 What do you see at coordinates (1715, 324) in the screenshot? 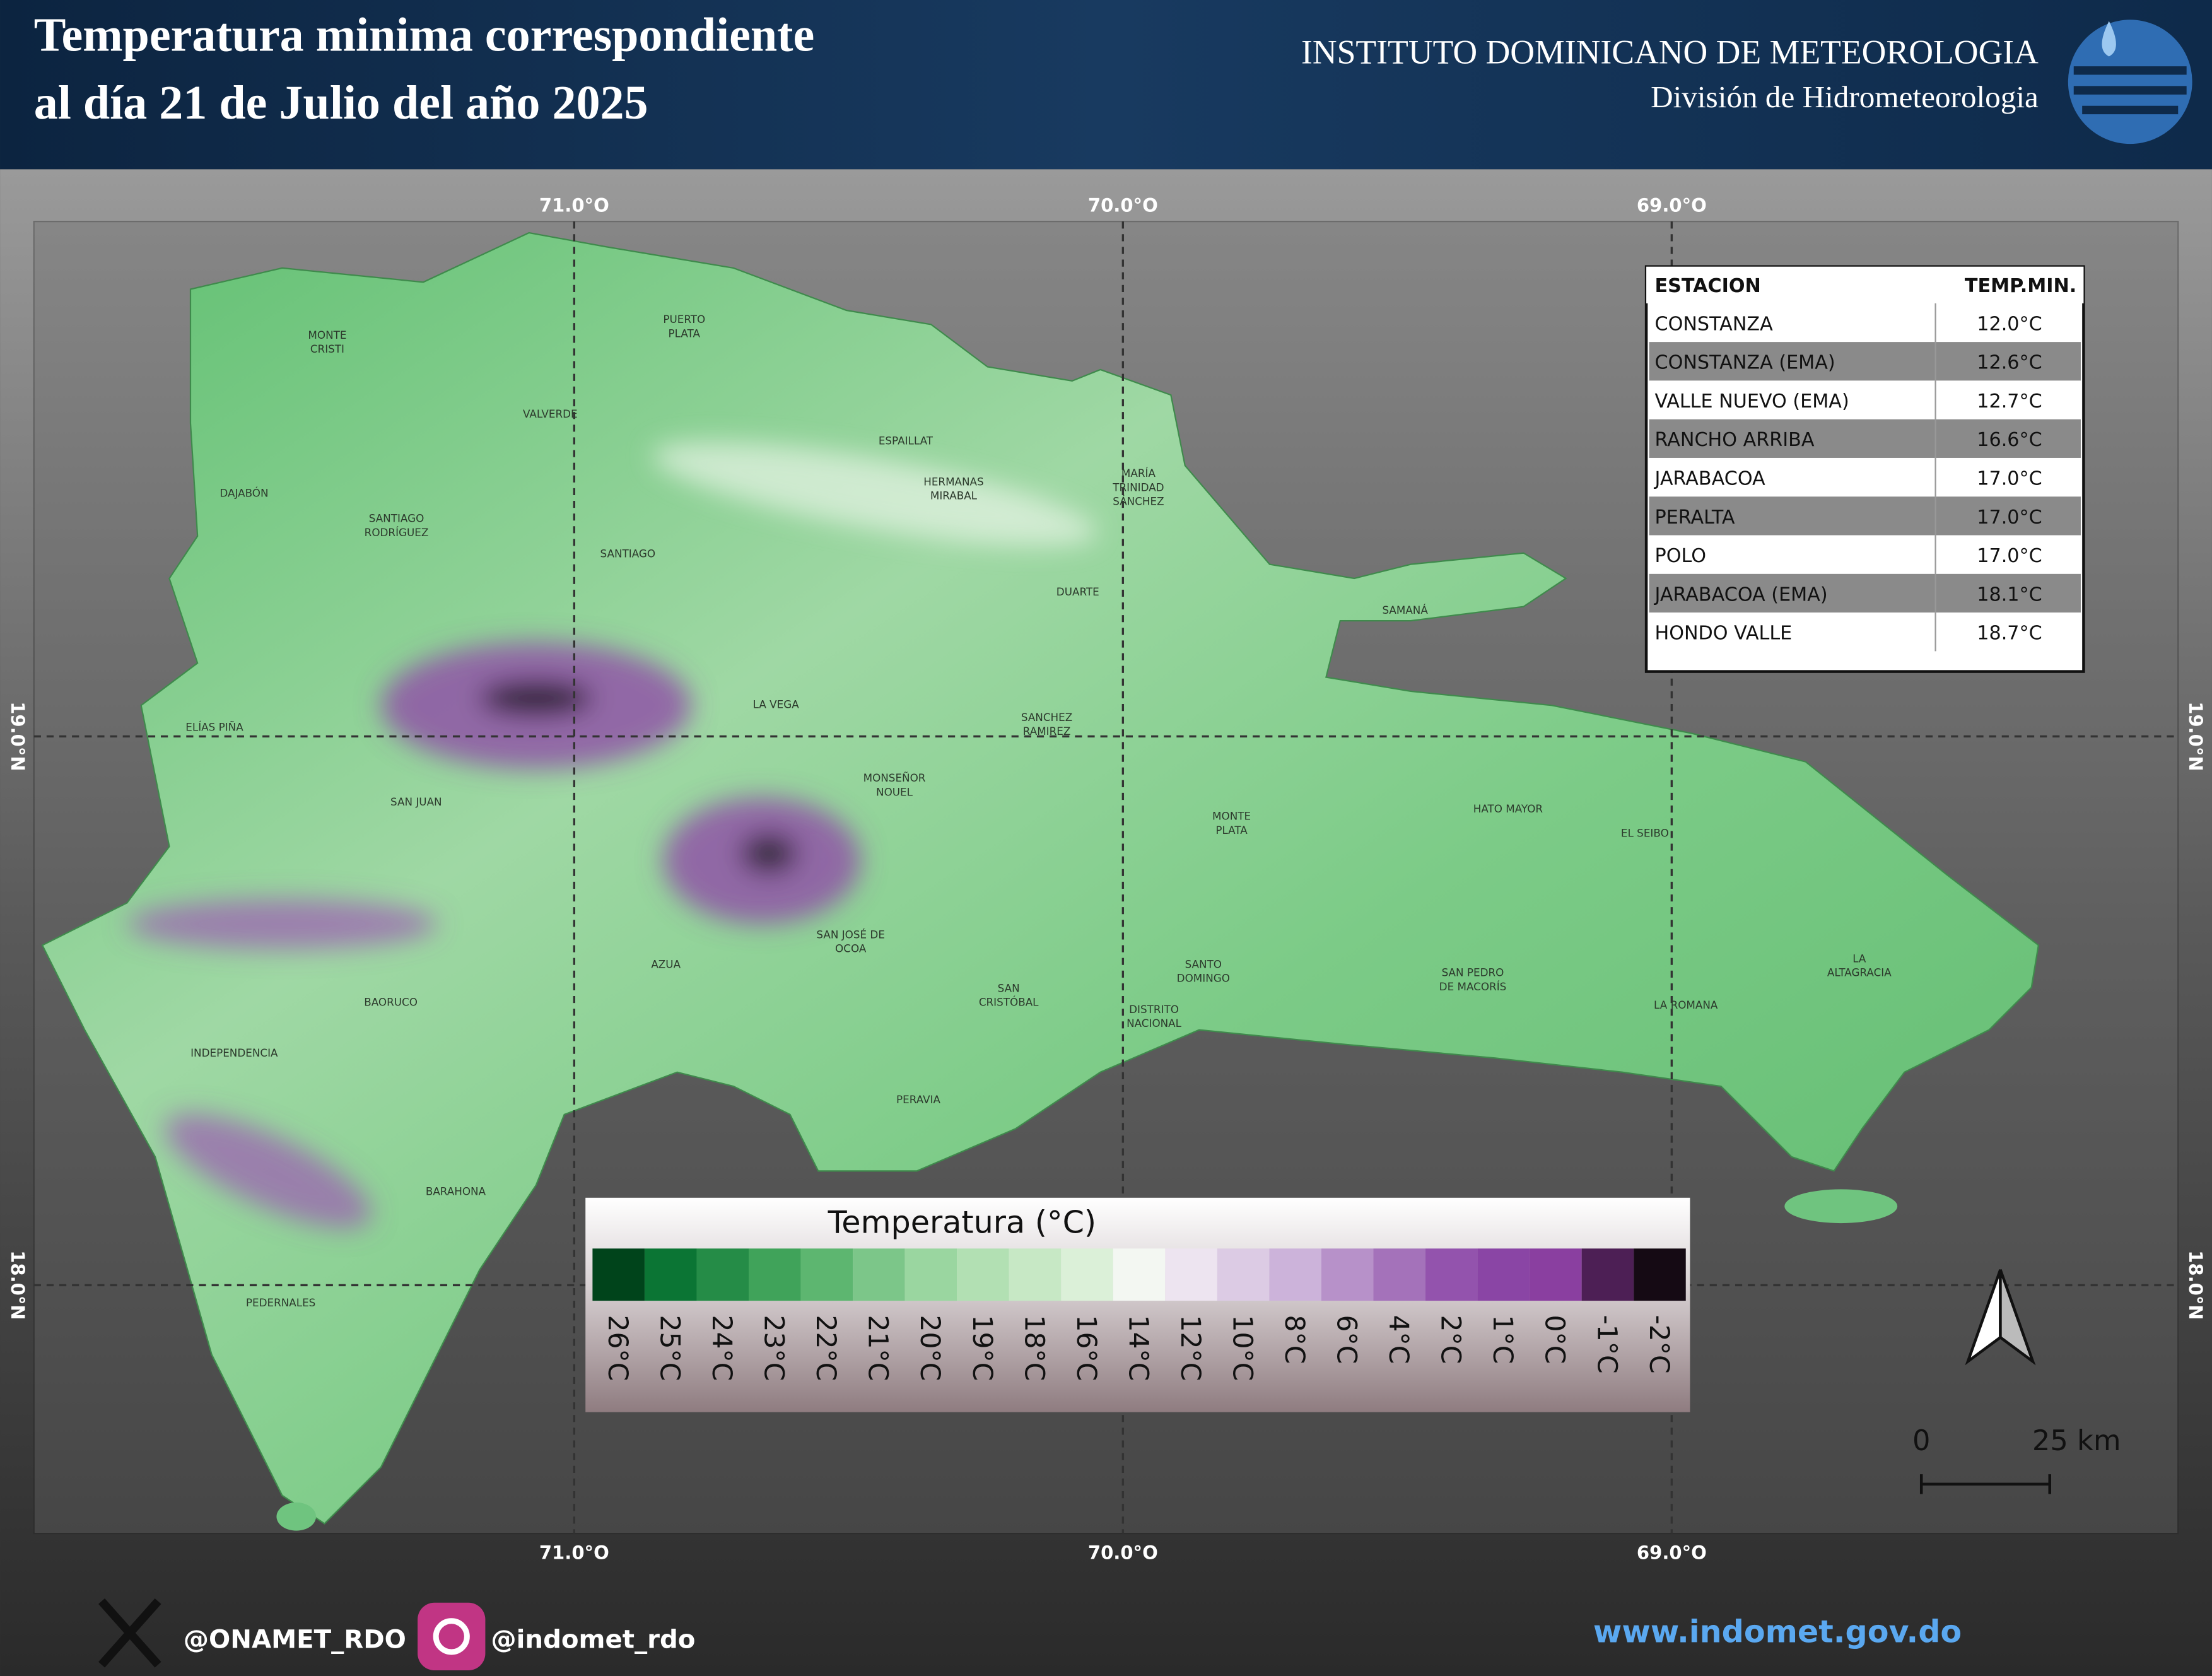
I see `station-name: CONSTANZA` at bounding box center [1715, 324].